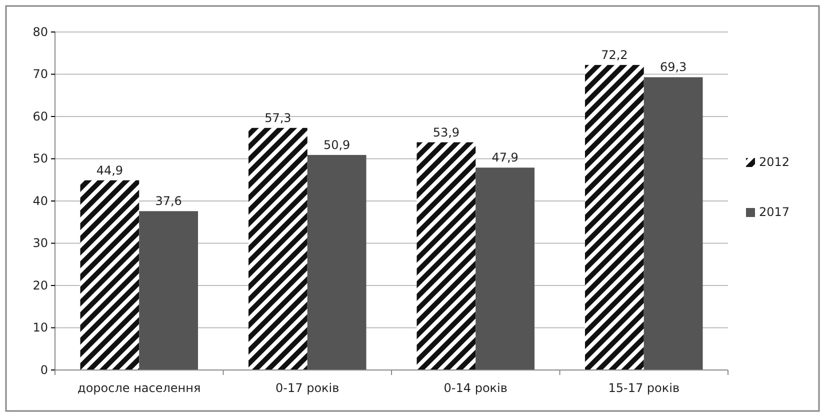  I want to click on data-label: 57,3, so click(278, 117).